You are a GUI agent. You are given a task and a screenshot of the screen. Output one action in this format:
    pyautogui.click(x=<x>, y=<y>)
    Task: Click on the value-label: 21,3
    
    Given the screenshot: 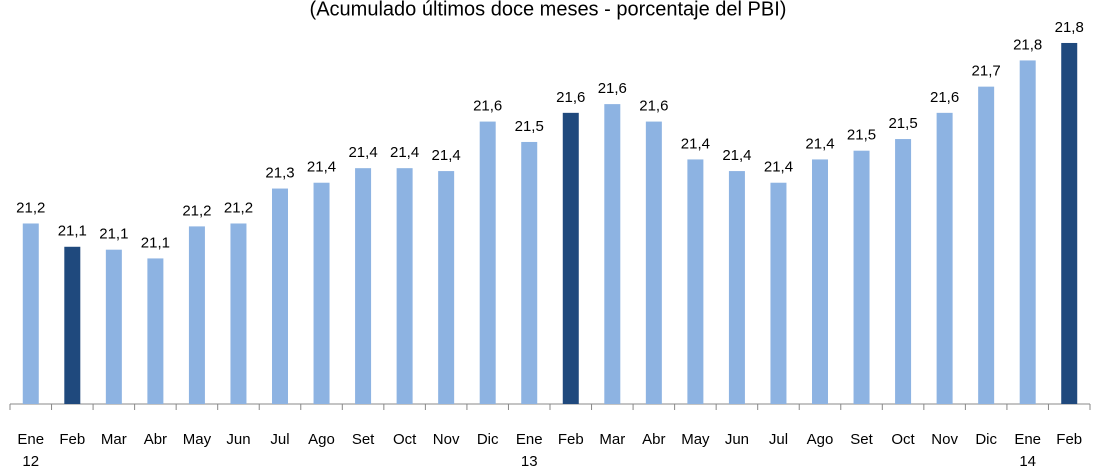 What is the action you would take?
    pyautogui.click(x=279, y=173)
    